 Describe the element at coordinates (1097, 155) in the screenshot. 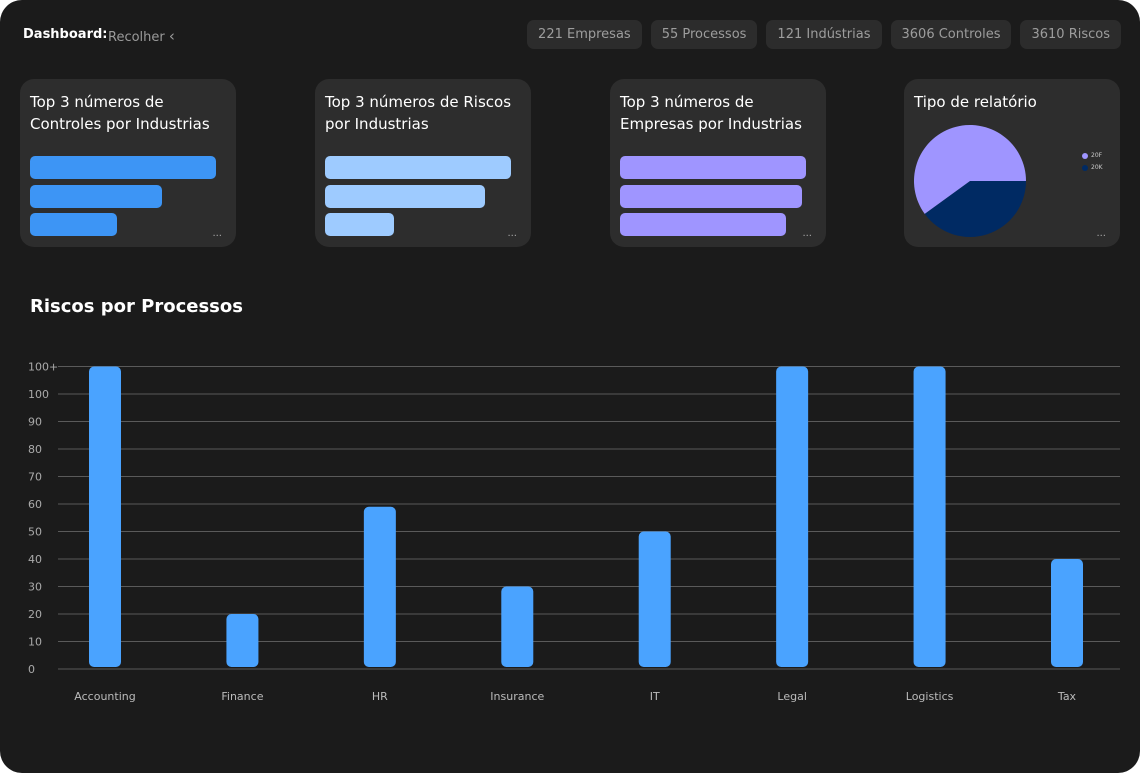

I see `legend-label: 20F` at that location.